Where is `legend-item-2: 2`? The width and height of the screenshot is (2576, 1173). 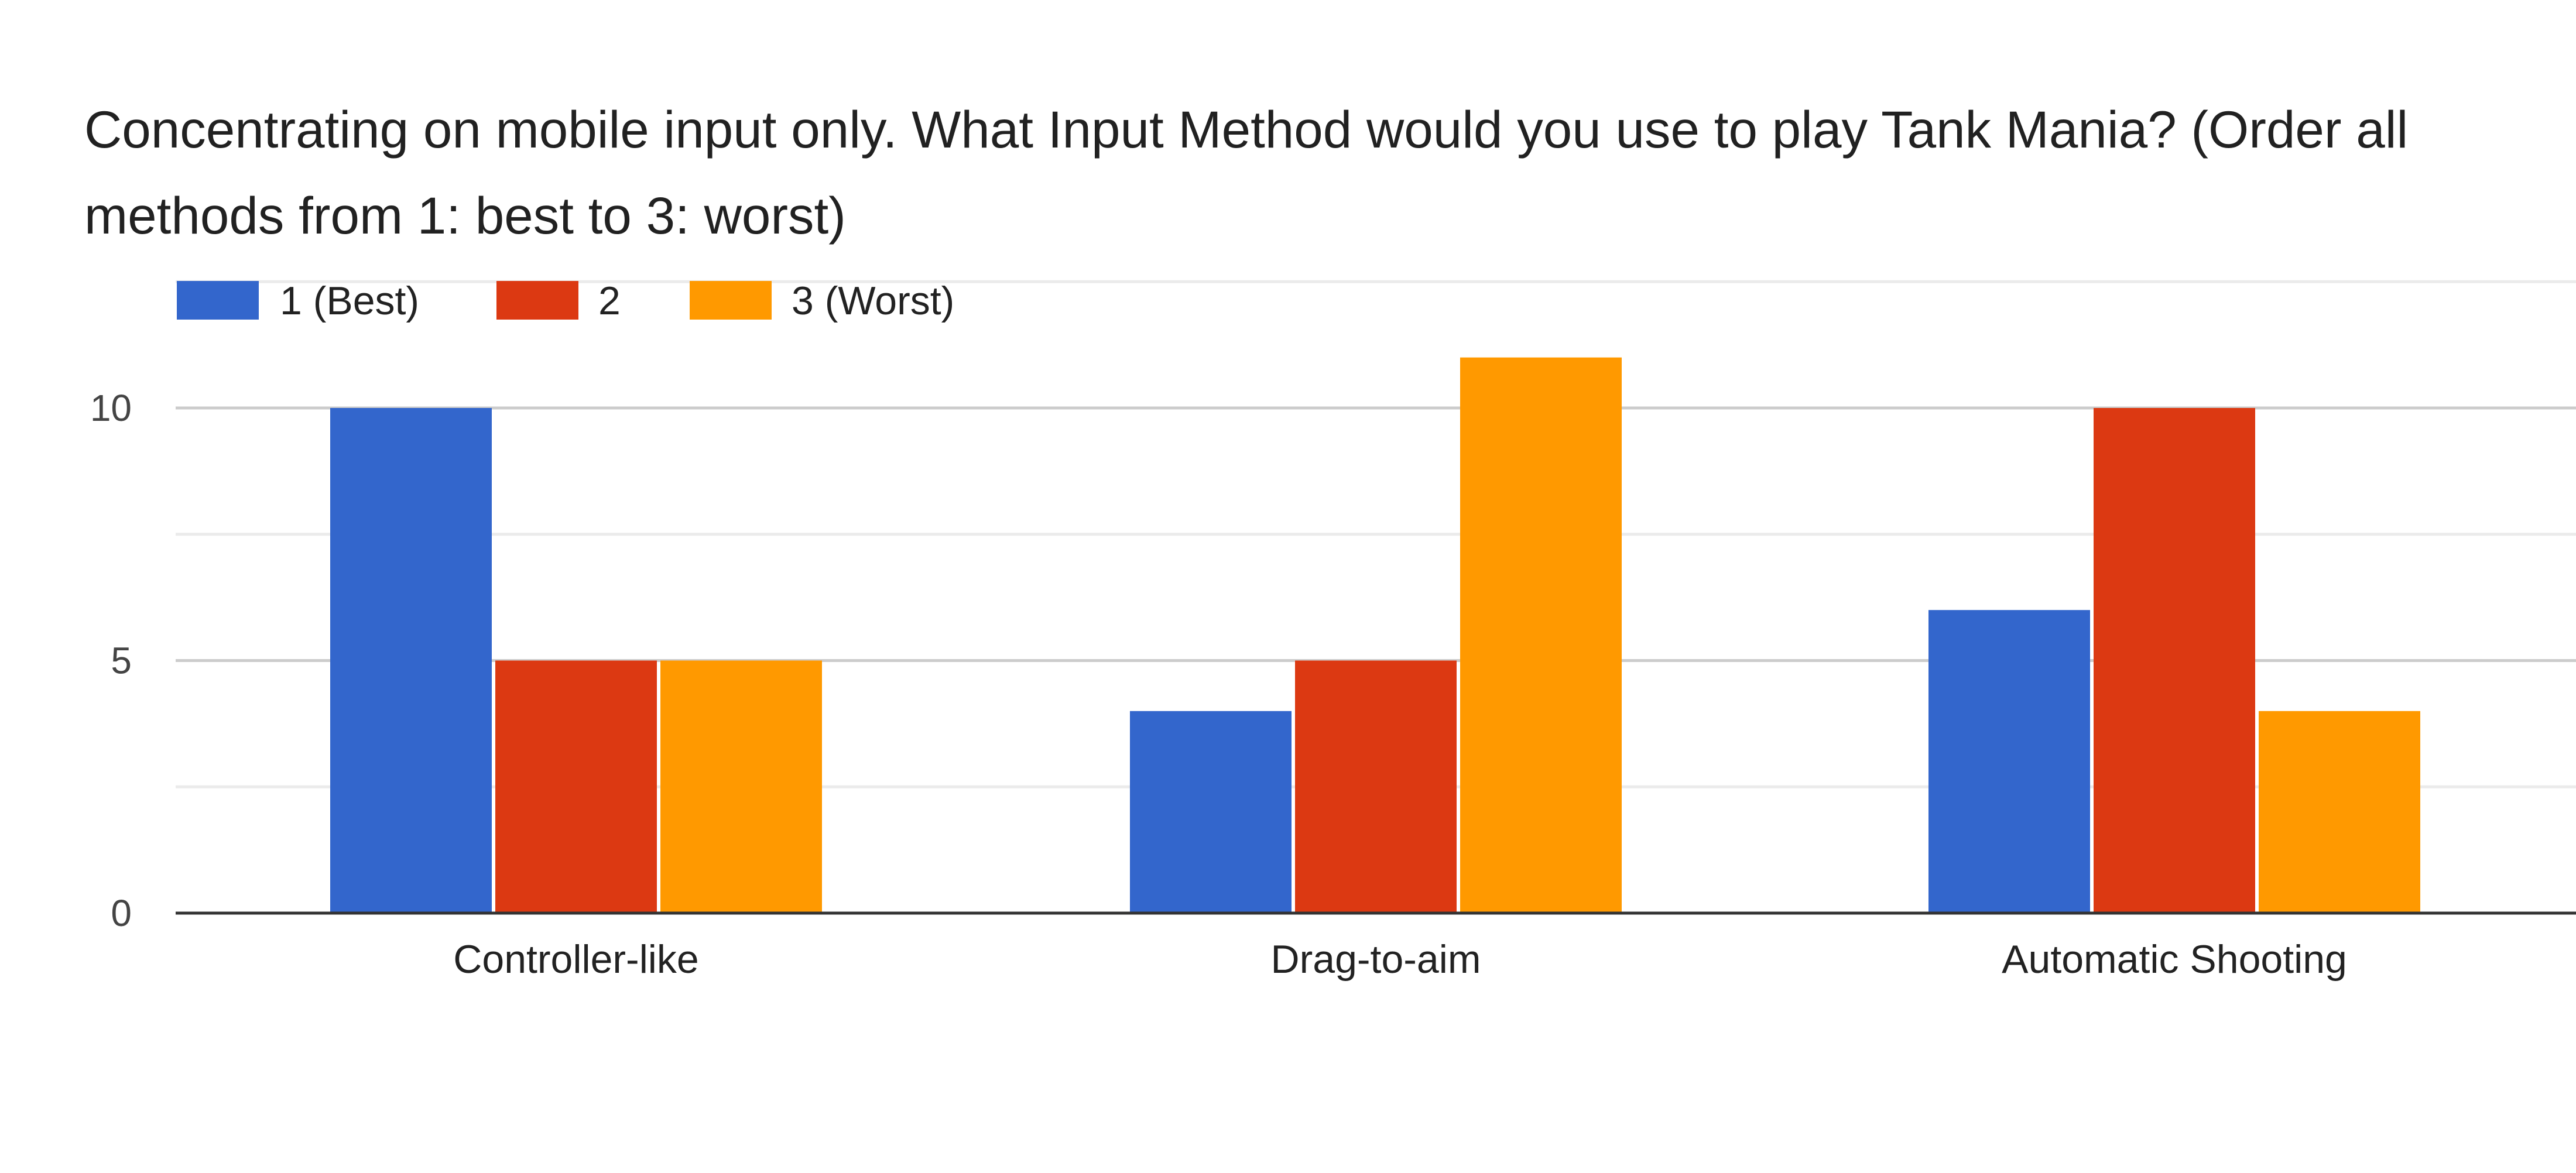
legend-item-2: 2 is located at coordinates (558, 301).